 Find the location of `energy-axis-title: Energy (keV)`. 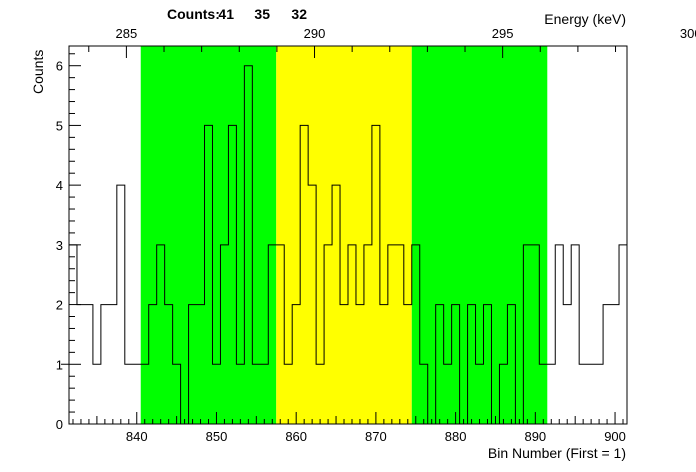

energy-axis-title: Energy (keV) is located at coordinates (585, 19).